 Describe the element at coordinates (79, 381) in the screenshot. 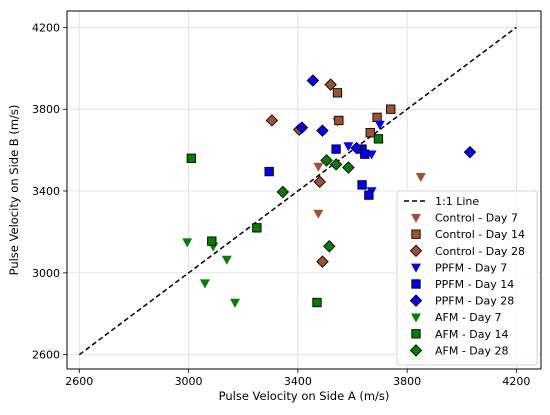

I see `x-tick-label: 2600` at that location.